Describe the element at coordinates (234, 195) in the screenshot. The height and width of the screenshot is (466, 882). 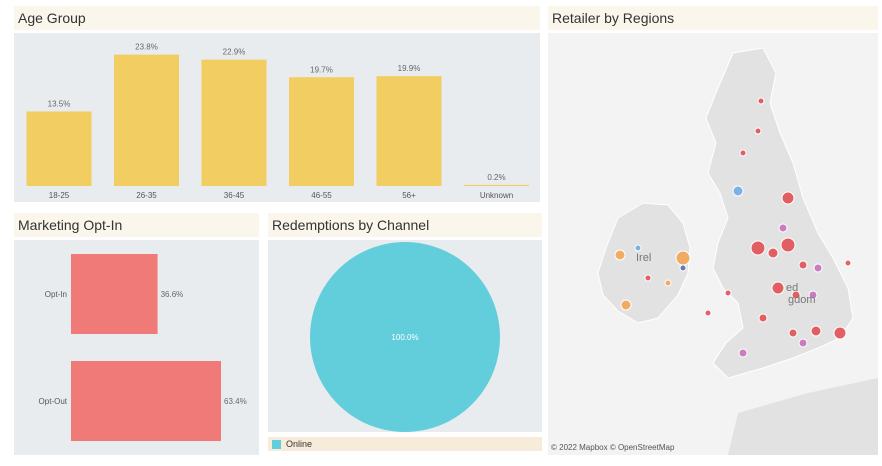
I see `age-category-label-2: 36-45` at that location.